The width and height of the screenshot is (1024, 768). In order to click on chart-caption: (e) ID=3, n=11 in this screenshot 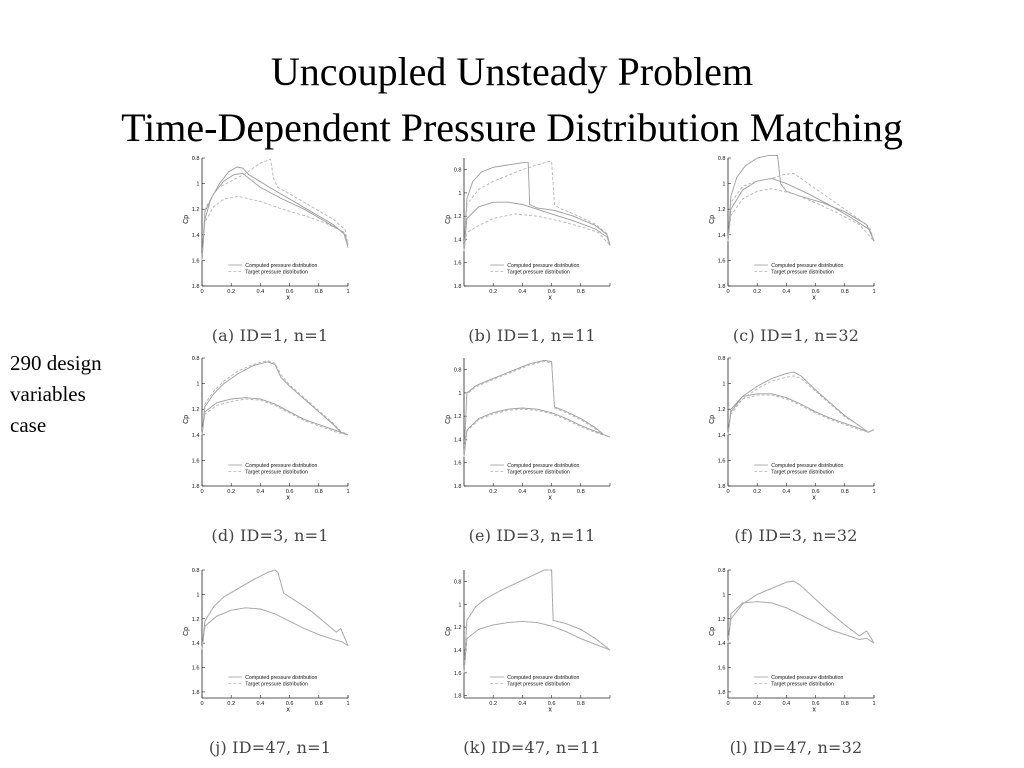, I will do `click(532, 535)`.